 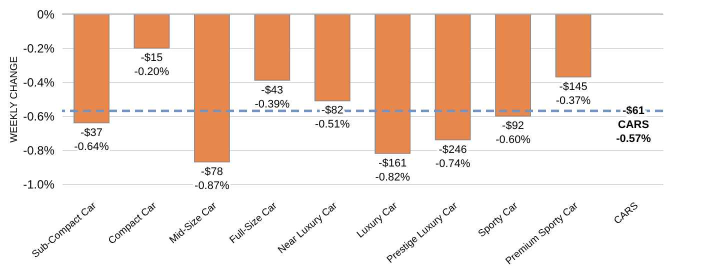 What do you see at coordinates (152, 65) in the screenshot?
I see `data-label: -$15 -0.20%` at bounding box center [152, 65].